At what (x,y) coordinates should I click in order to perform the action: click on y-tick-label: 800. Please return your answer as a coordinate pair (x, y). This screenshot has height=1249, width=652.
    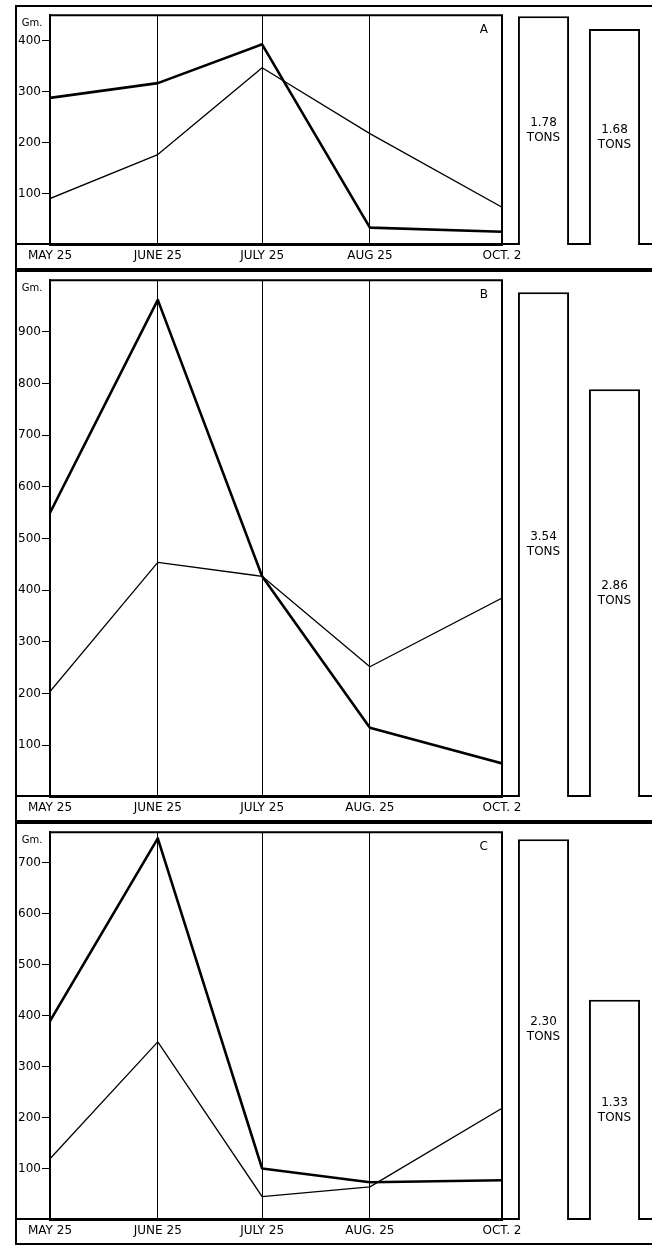
    Looking at the image, I should click on (29, 382).